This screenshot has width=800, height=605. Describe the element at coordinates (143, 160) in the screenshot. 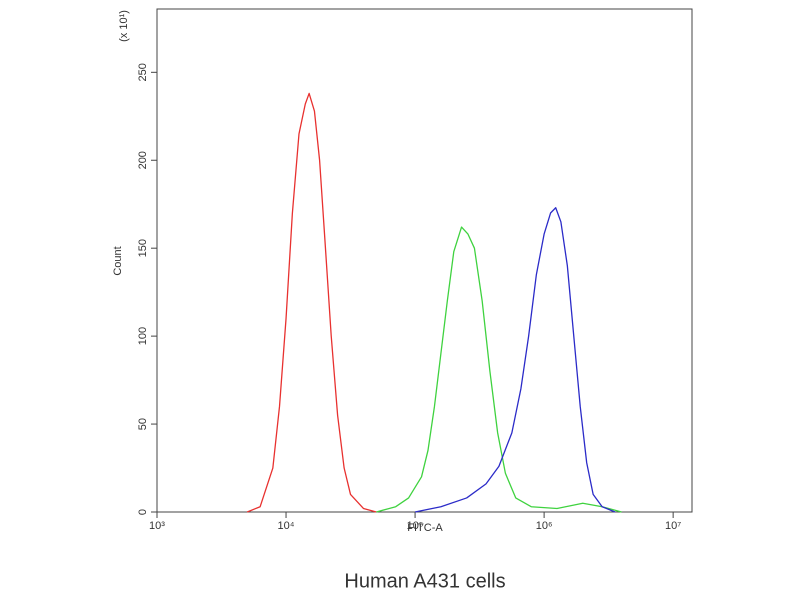

I see `y-tick-label: 200` at that location.